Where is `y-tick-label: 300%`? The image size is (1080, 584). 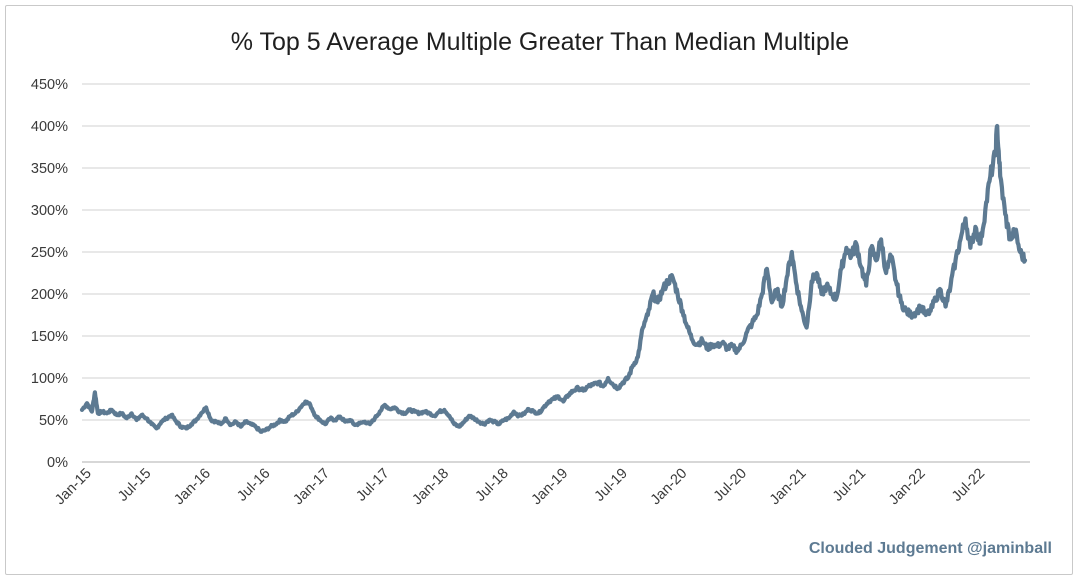 y-tick-label: 300% is located at coordinates (49, 211).